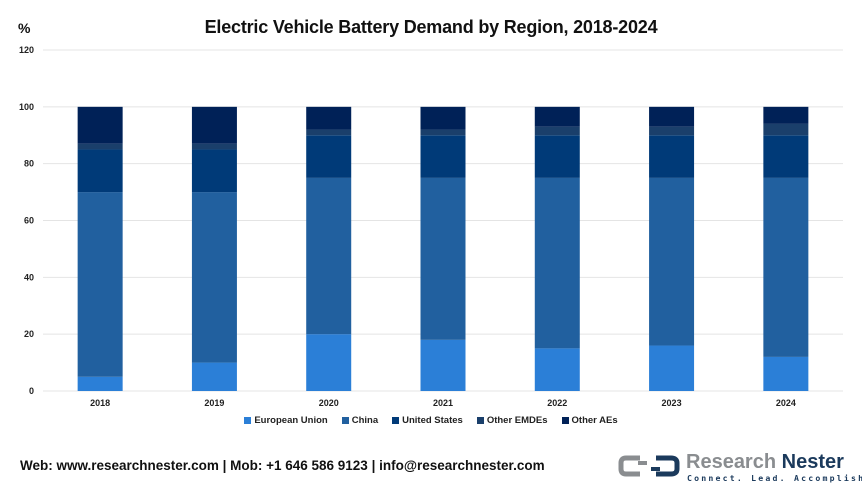 The image size is (862, 485). Describe the element at coordinates (29, 334) in the screenshot. I see `y-tick-label: 20` at that location.